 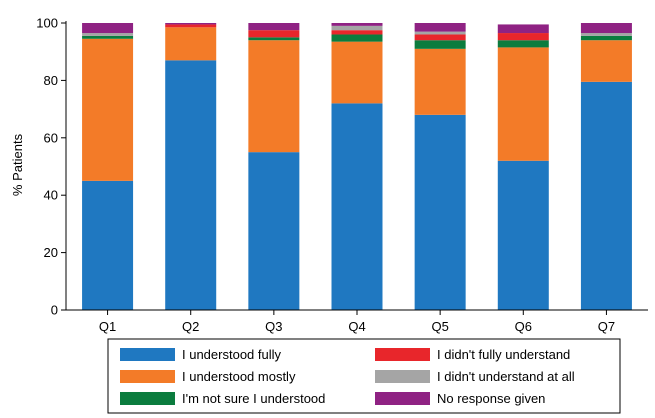 I want to click on x-tick-label: Q7, so click(x=606, y=326).